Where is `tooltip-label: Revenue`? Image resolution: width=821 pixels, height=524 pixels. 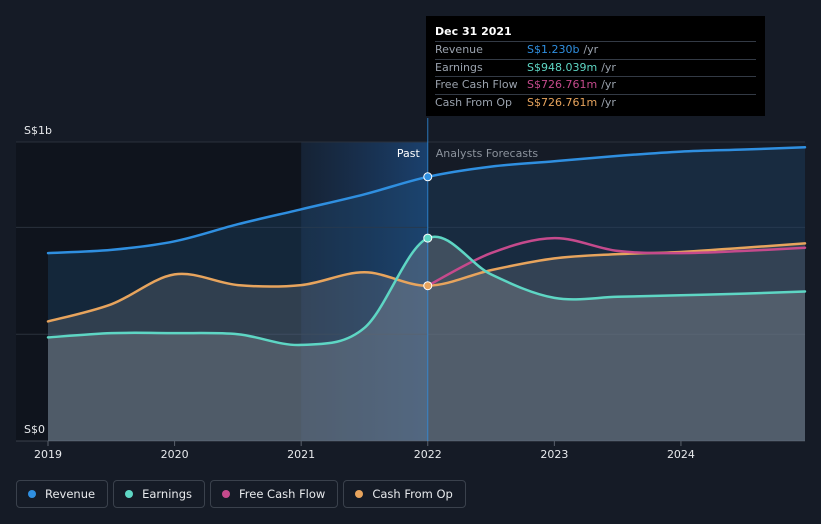
tooltip-label: Revenue is located at coordinates (459, 49).